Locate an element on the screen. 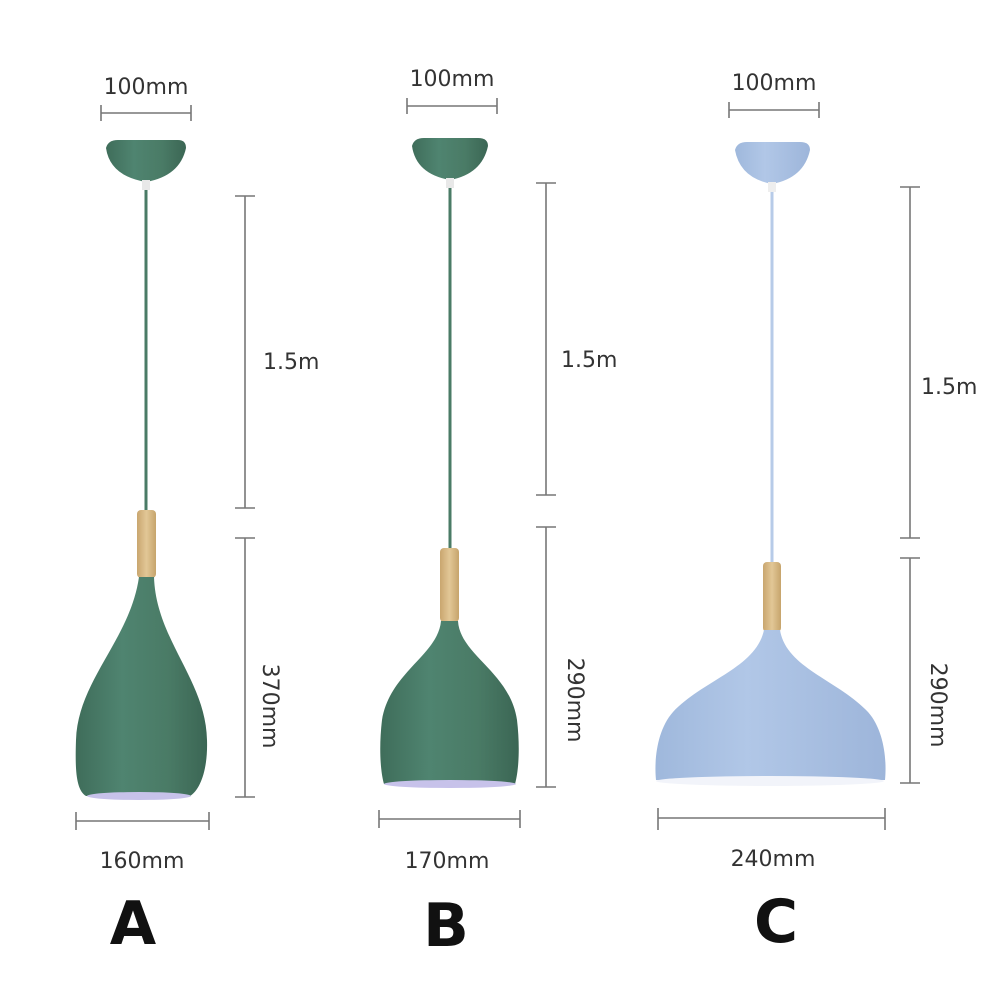 This screenshot has width=1000, height=1000. lamp-b-cord-length-dimension: 1.5m is located at coordinates (576, 339).